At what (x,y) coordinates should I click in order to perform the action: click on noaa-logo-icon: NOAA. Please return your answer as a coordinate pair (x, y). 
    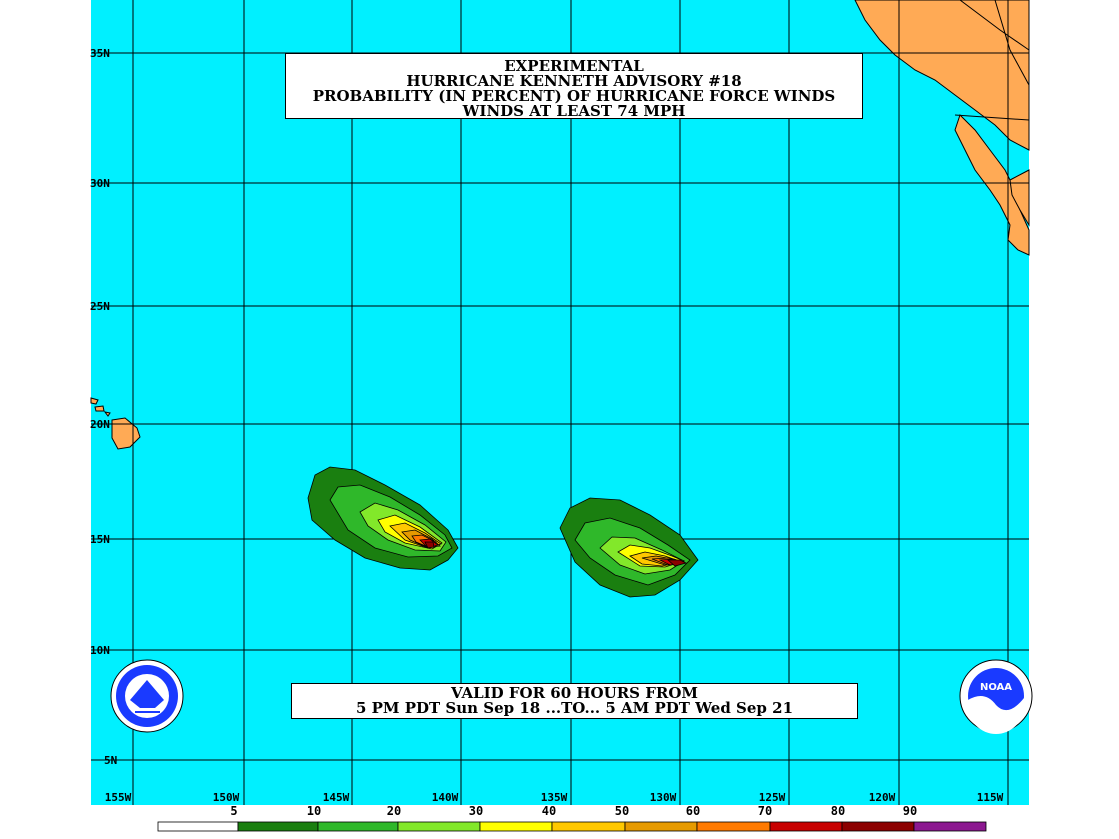
    Looking at the image, I should click on (996, 696).